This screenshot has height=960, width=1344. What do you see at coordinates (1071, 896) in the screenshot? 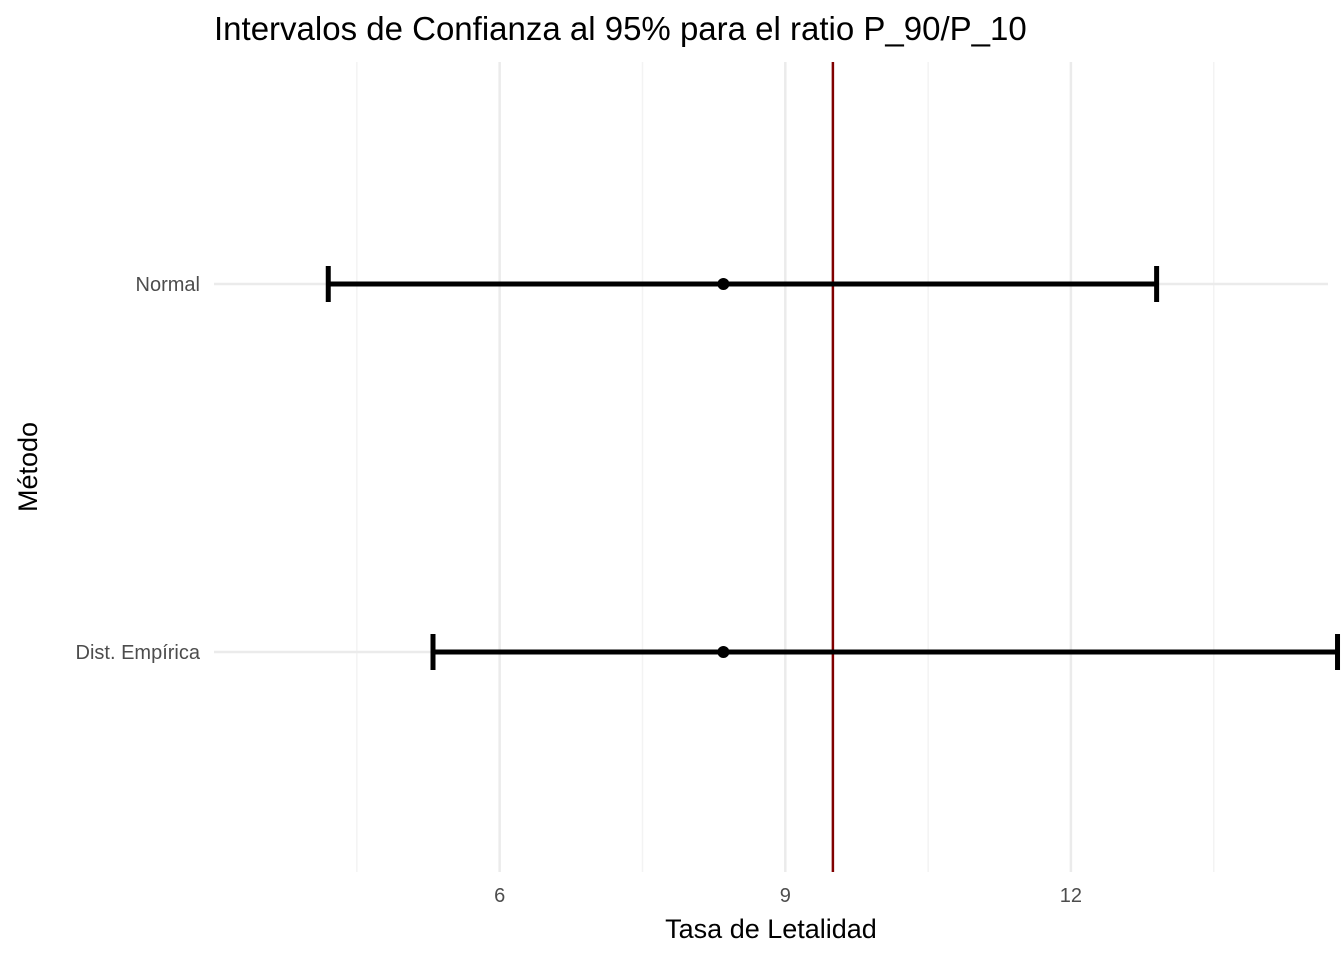
I see `x-tick-label: 12` at bounding box center [1071, 896].